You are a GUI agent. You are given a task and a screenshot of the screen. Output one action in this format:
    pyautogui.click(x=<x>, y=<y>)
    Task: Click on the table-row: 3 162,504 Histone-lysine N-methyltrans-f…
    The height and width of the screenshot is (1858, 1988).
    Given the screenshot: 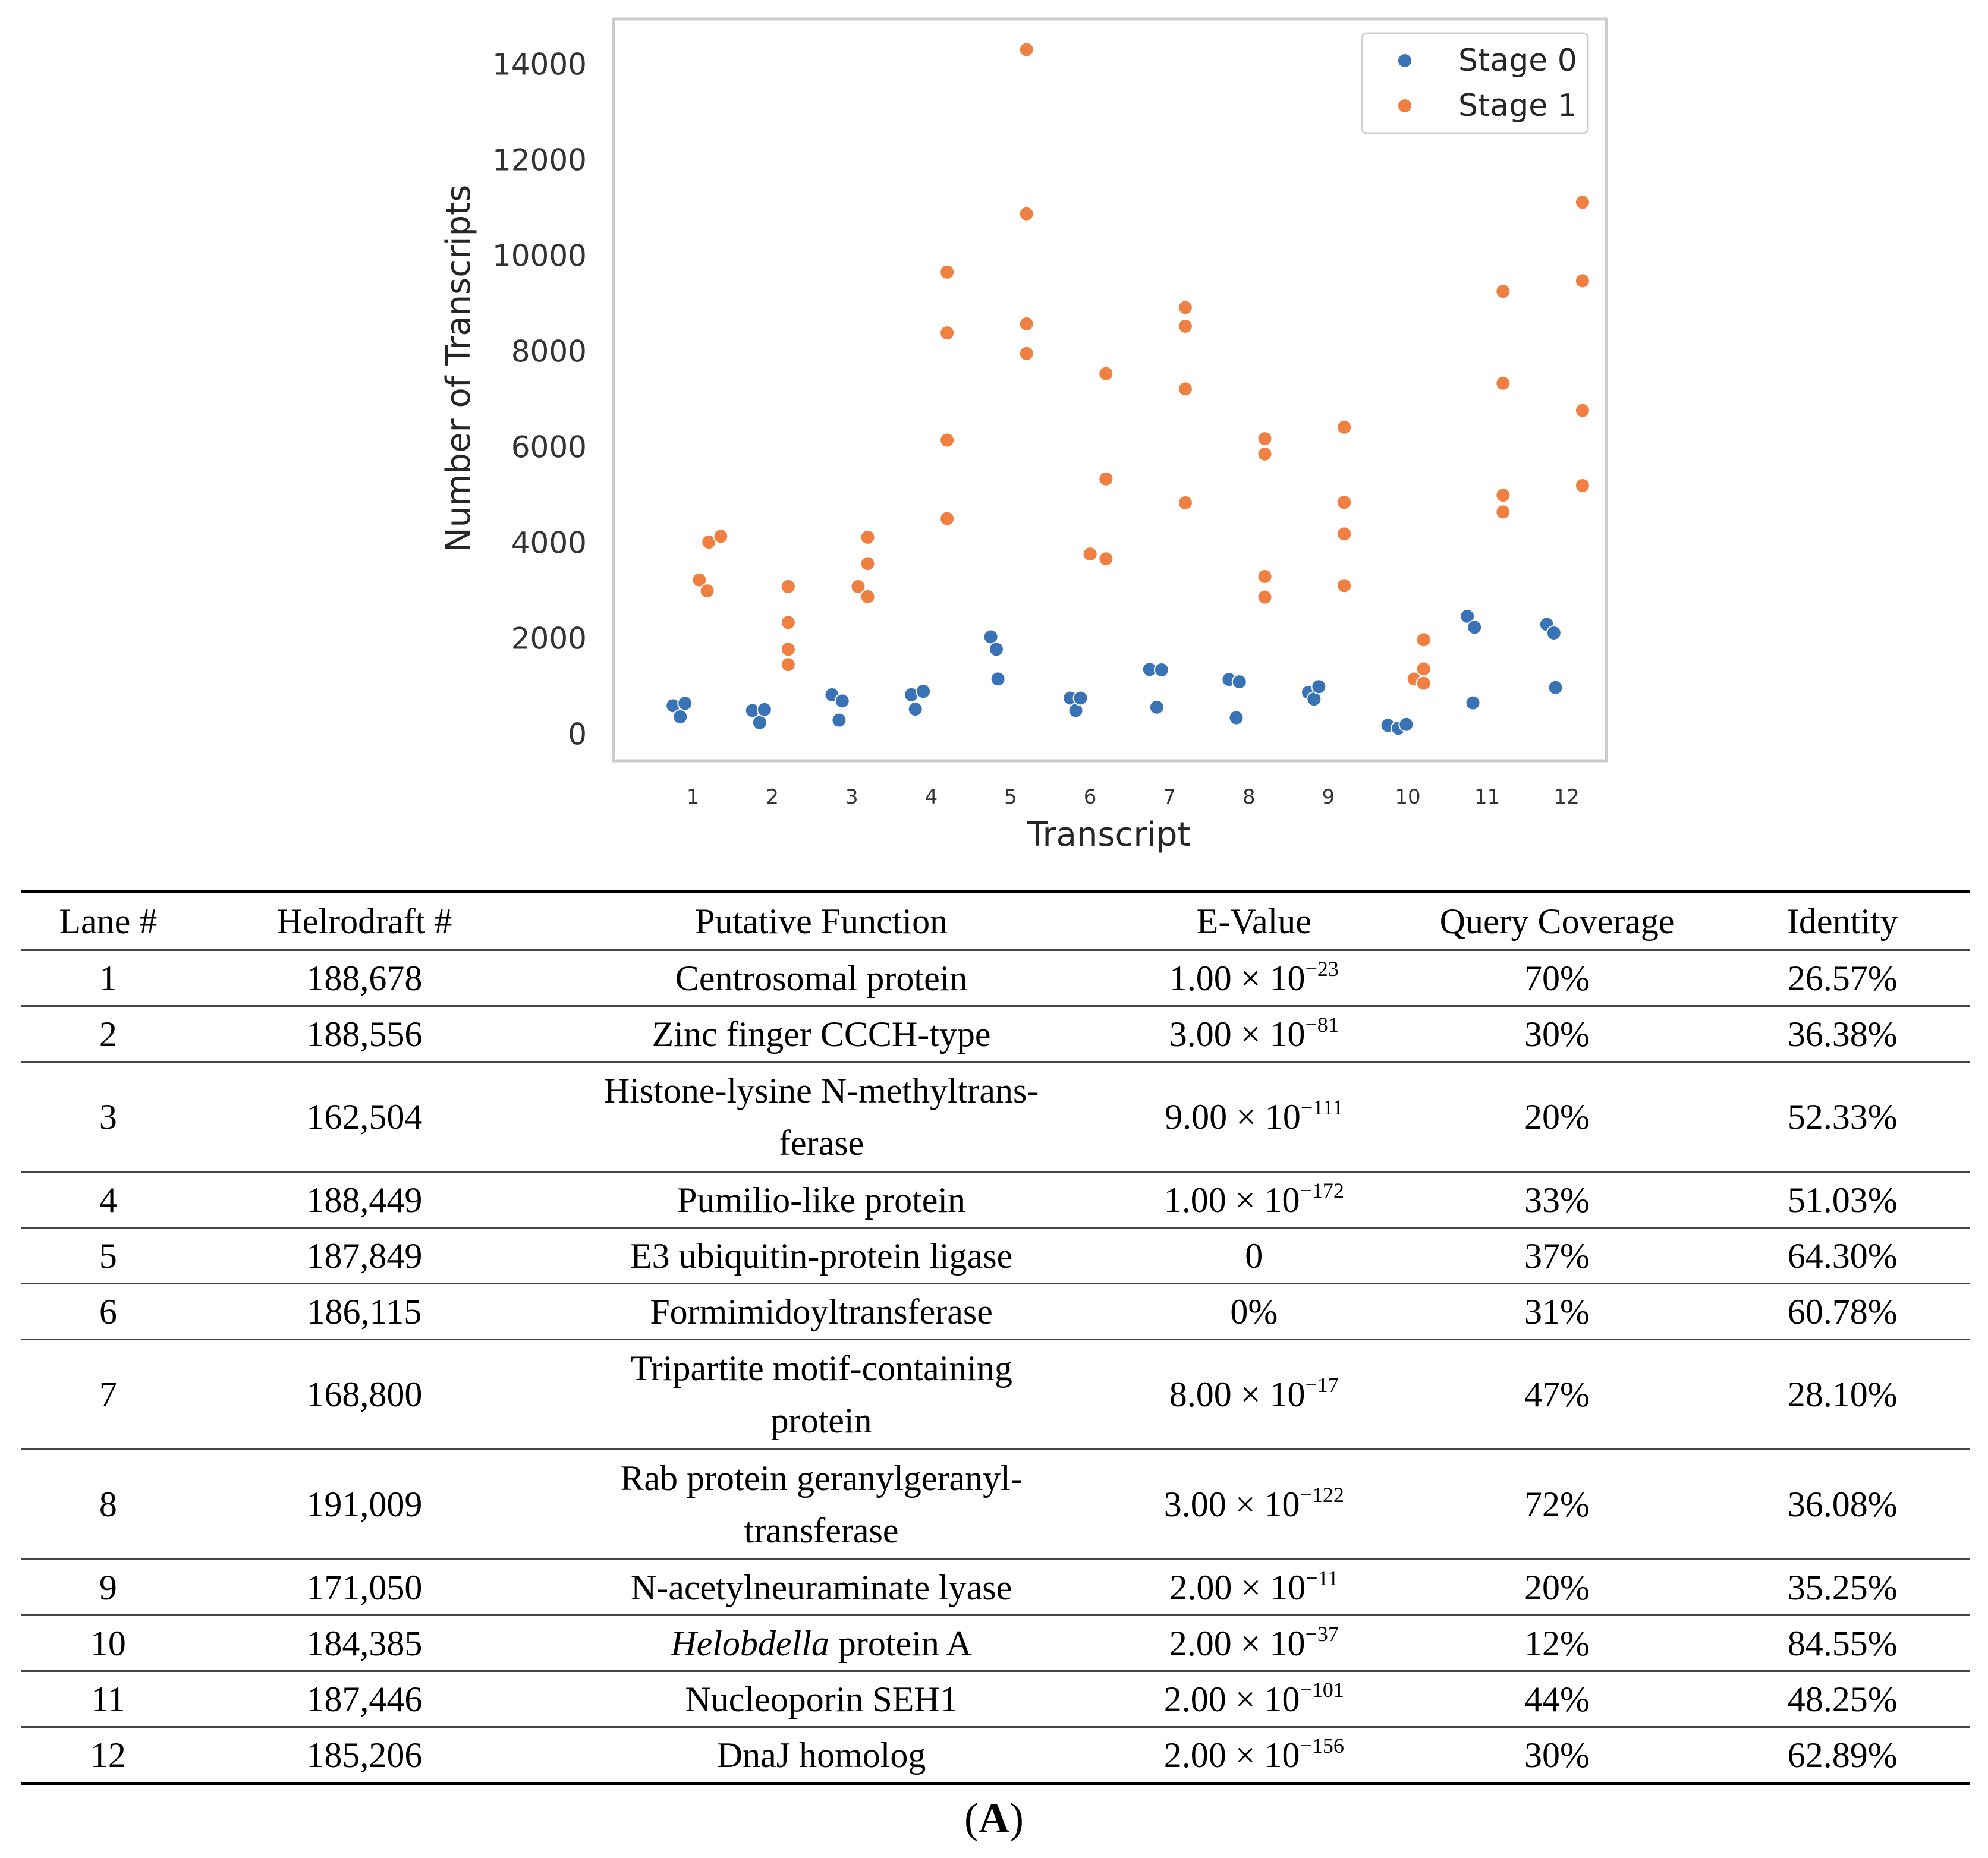 What is the action you would take?
    pyautogui.click(x=995, y=1117)
    